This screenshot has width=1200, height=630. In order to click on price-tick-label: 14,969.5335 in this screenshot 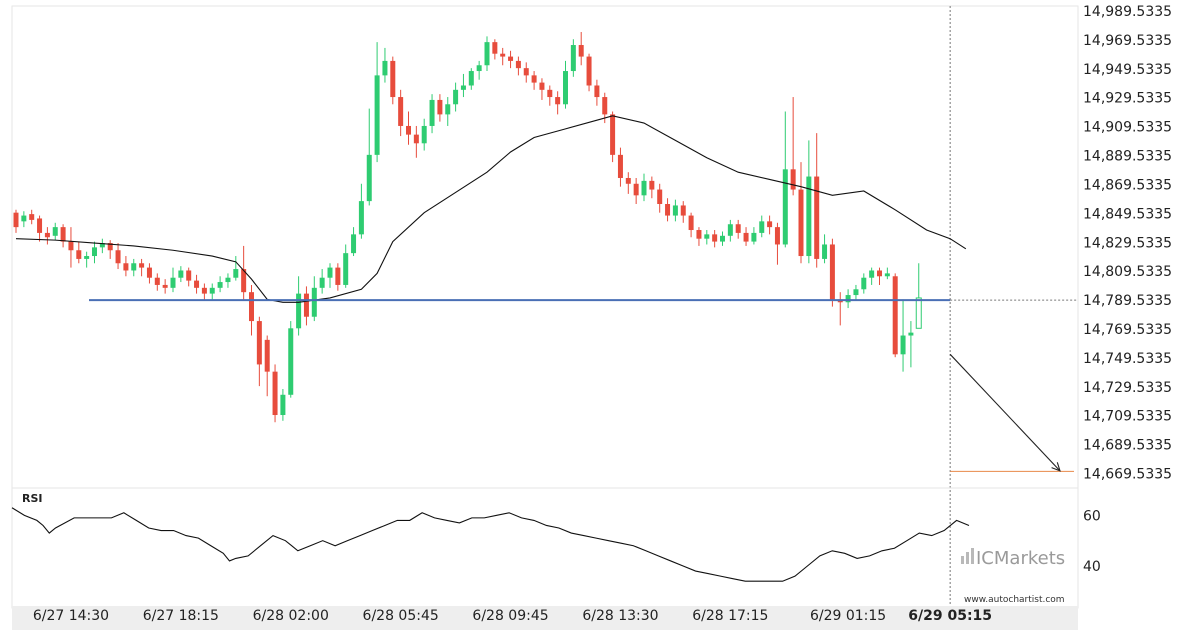, I will do `click(1127, 41)`.